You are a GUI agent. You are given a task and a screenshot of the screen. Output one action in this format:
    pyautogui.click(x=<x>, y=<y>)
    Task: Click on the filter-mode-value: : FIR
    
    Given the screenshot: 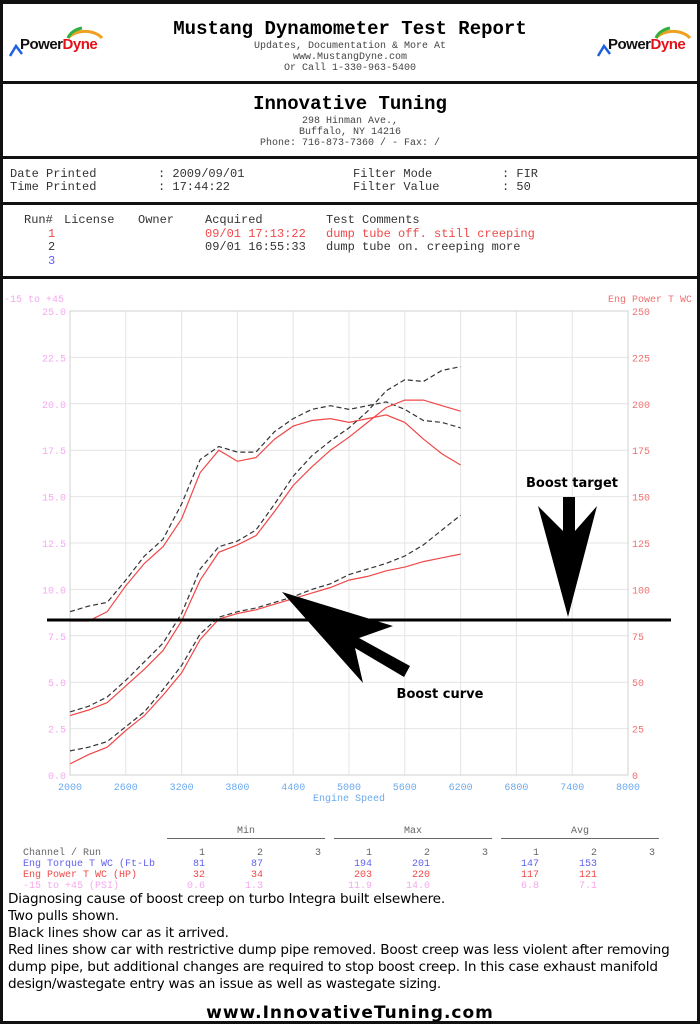 What is the action you would take?
    pyautogui.click(x=520, y=174)
    